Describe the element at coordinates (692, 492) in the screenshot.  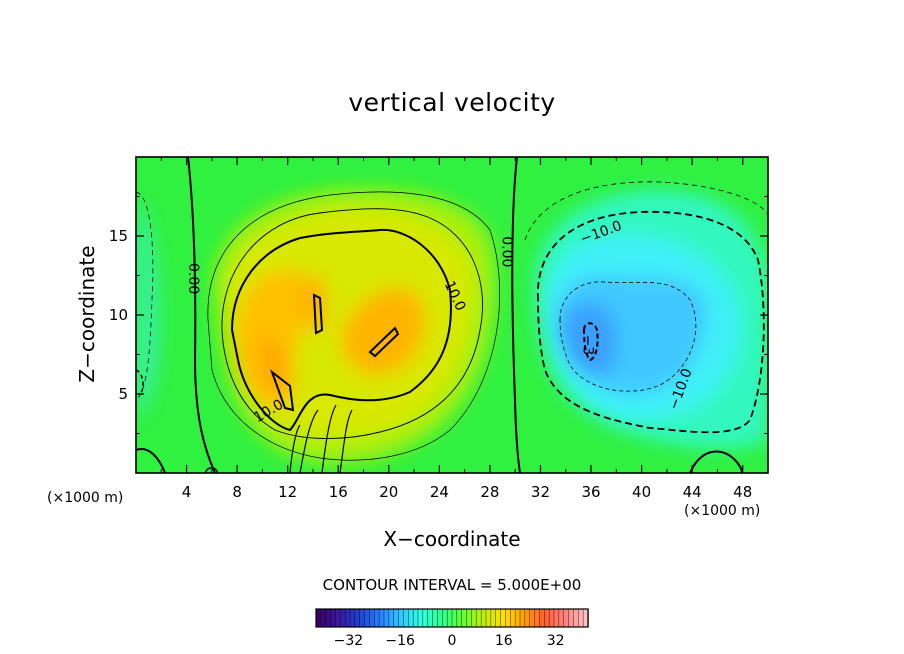
I see `x-tick-label: 44` at that location.